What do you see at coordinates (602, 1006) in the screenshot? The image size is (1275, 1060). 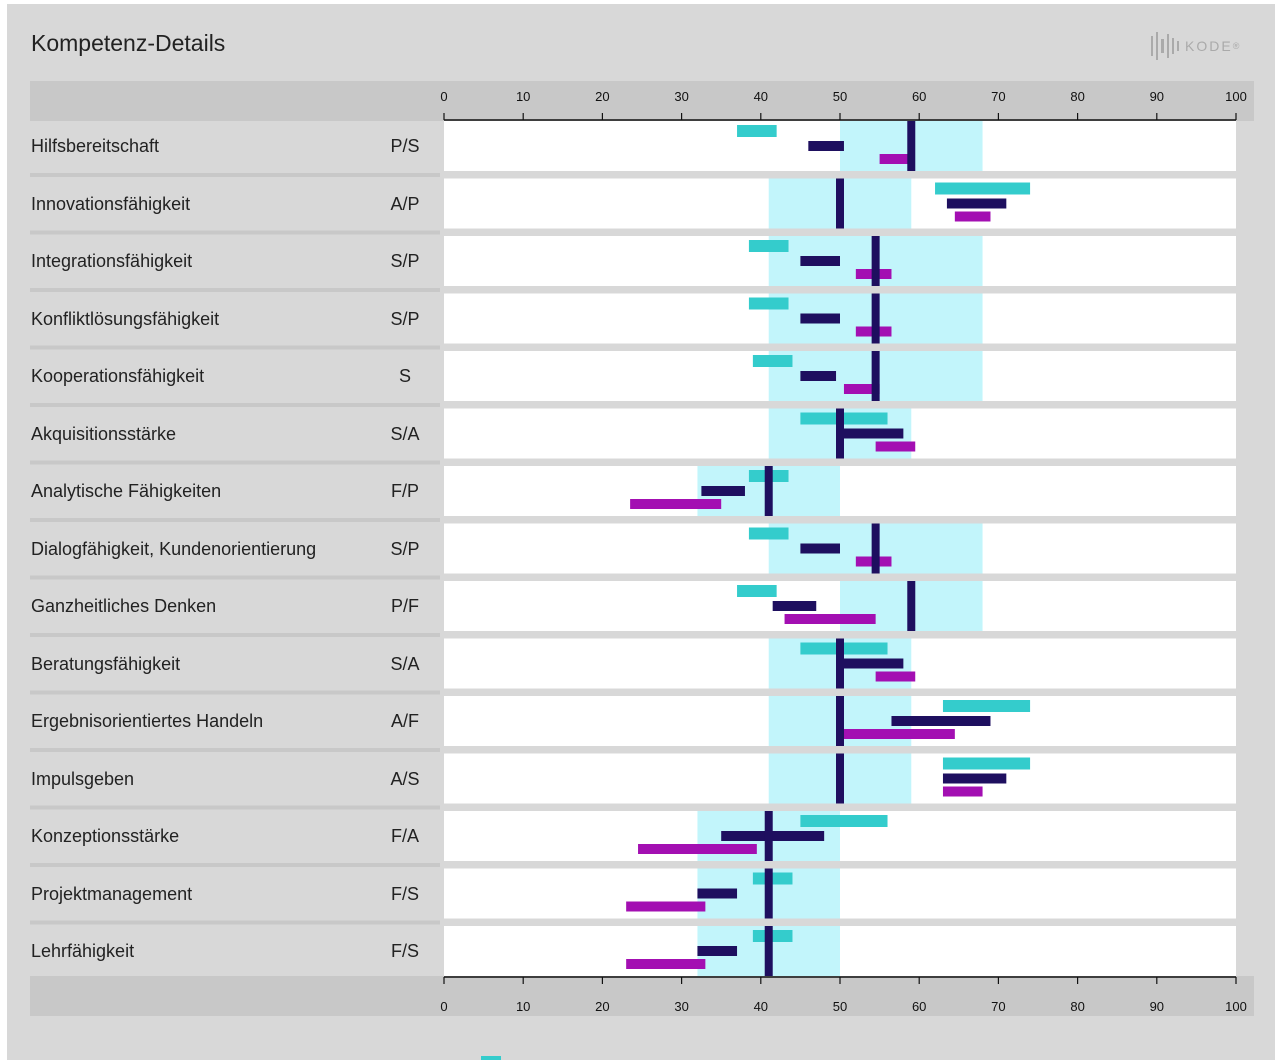 I see `x-tick-label-bottom: 20` at bounding box center [602, 1006].